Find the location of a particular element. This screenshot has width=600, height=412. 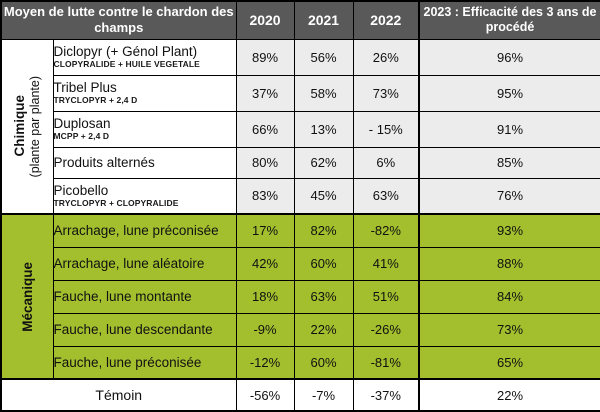

label-fauche-preconisee: Fauche, lune préconisée is located at coordinates (144, 362).